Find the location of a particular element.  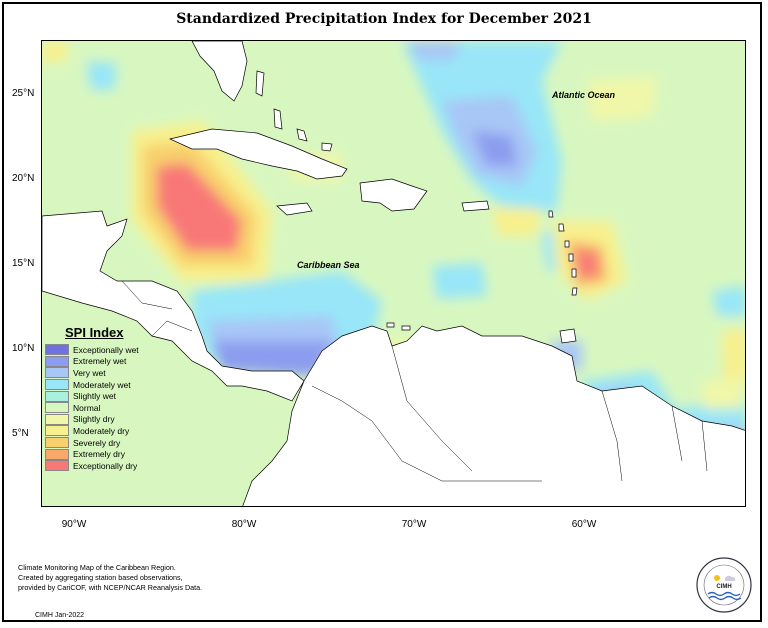

legend-label: Slightly dry is located at coordinates (94, 419).